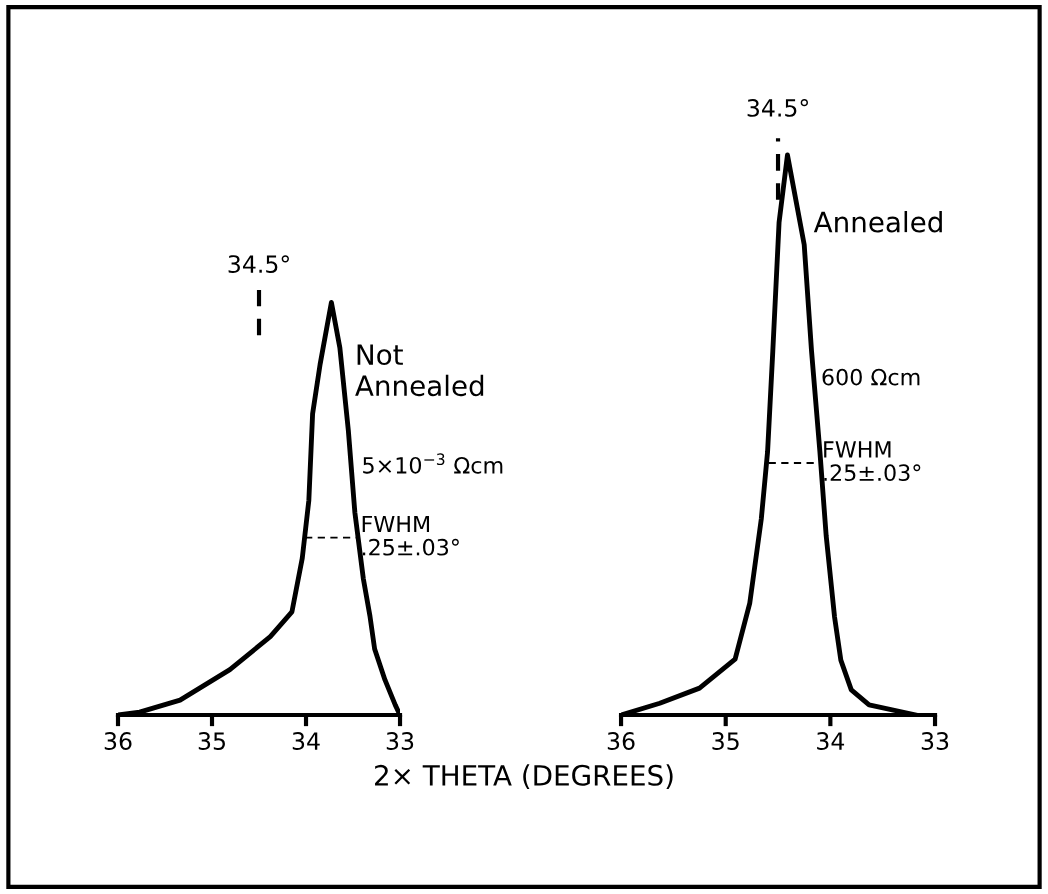 Image resolution: width=1048 pixels, height=894 pixels. I want to click on x-axis-title: 2× THETA (DEGREES), so click(524, 777).